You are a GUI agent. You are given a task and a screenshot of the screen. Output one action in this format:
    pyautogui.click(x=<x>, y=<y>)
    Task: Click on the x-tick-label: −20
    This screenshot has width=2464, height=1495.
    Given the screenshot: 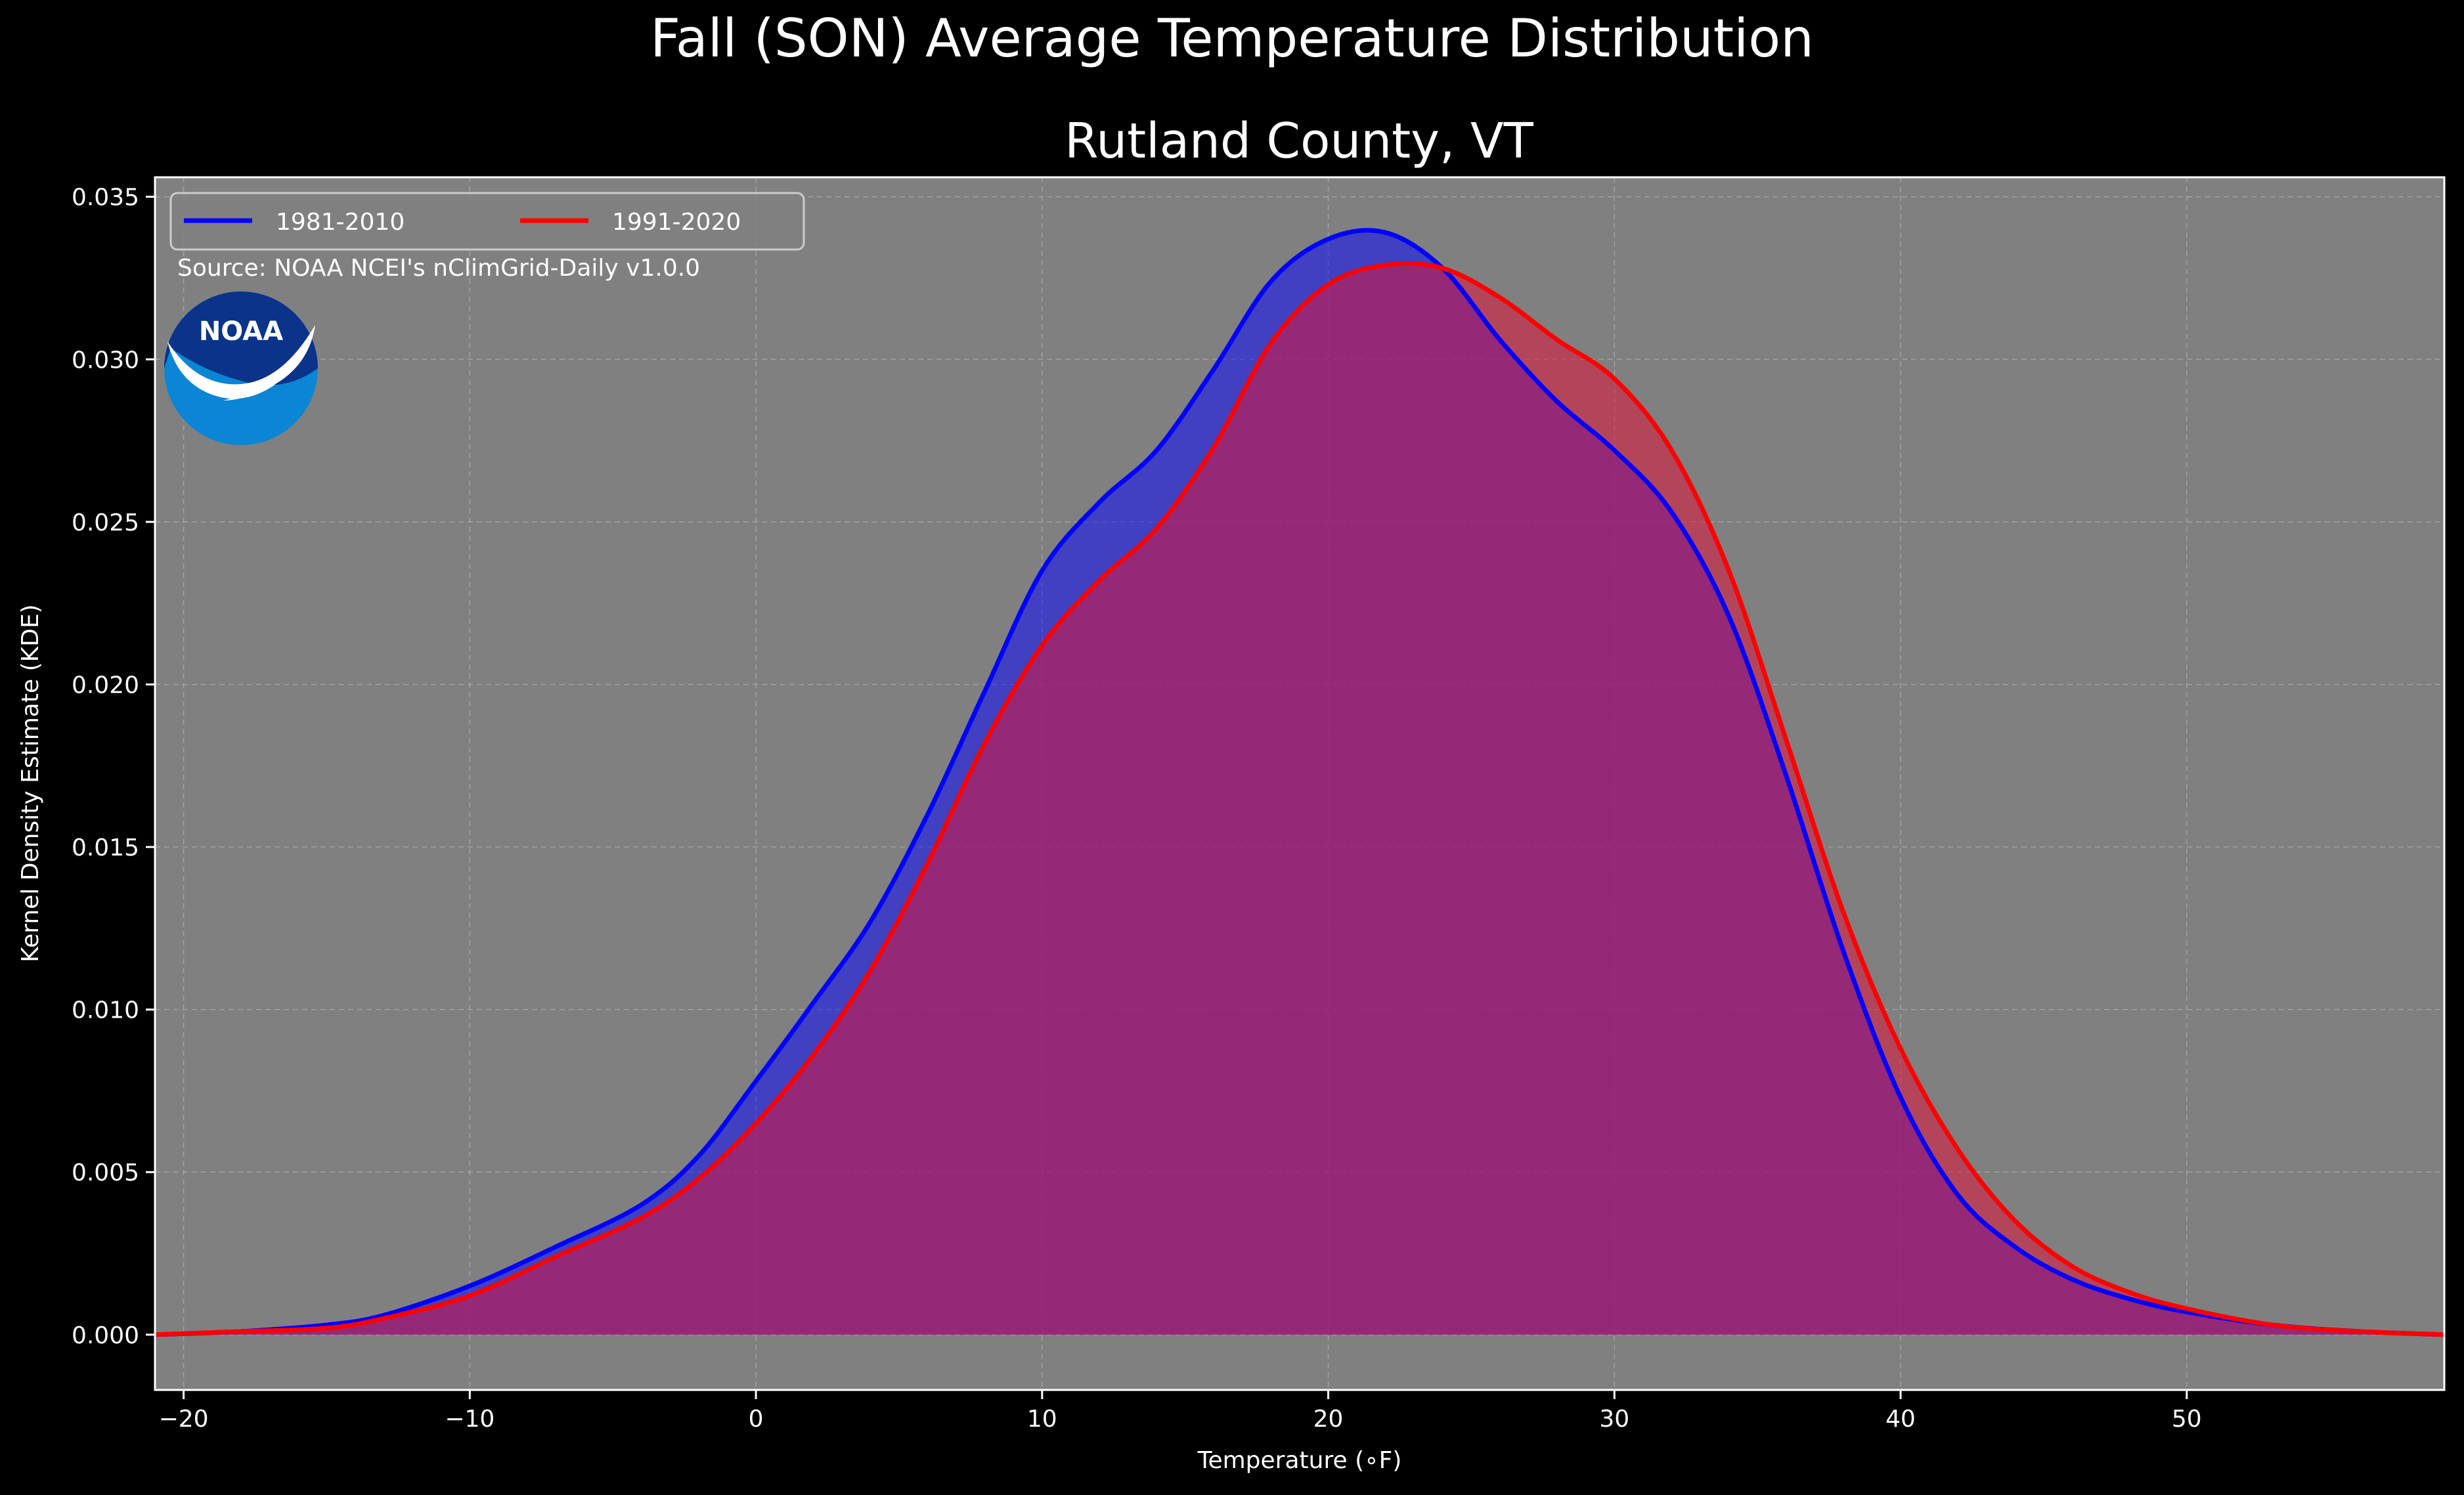 What is the action you would take?
    pyautogui.click(x=184, y=1419)
    